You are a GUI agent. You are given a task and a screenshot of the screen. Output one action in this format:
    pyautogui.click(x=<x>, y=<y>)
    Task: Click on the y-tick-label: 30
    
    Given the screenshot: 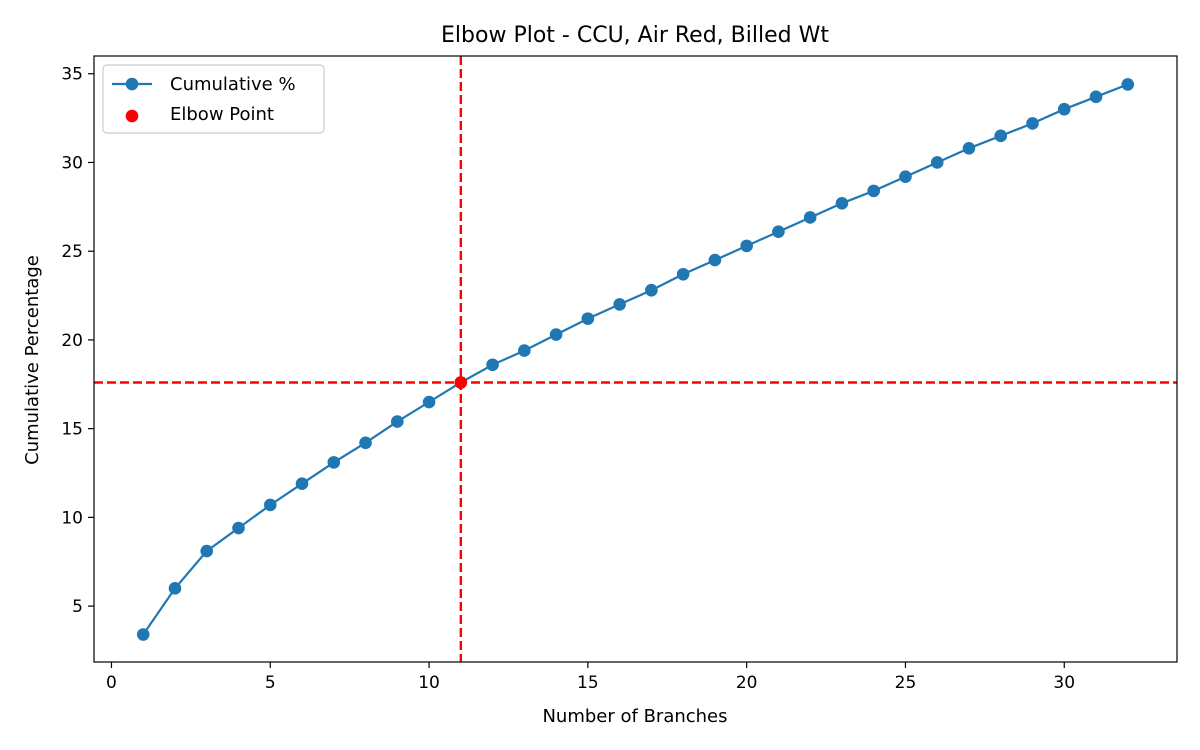 What is the action you would take?
    pyautogui.click(x=72, y=163)
    